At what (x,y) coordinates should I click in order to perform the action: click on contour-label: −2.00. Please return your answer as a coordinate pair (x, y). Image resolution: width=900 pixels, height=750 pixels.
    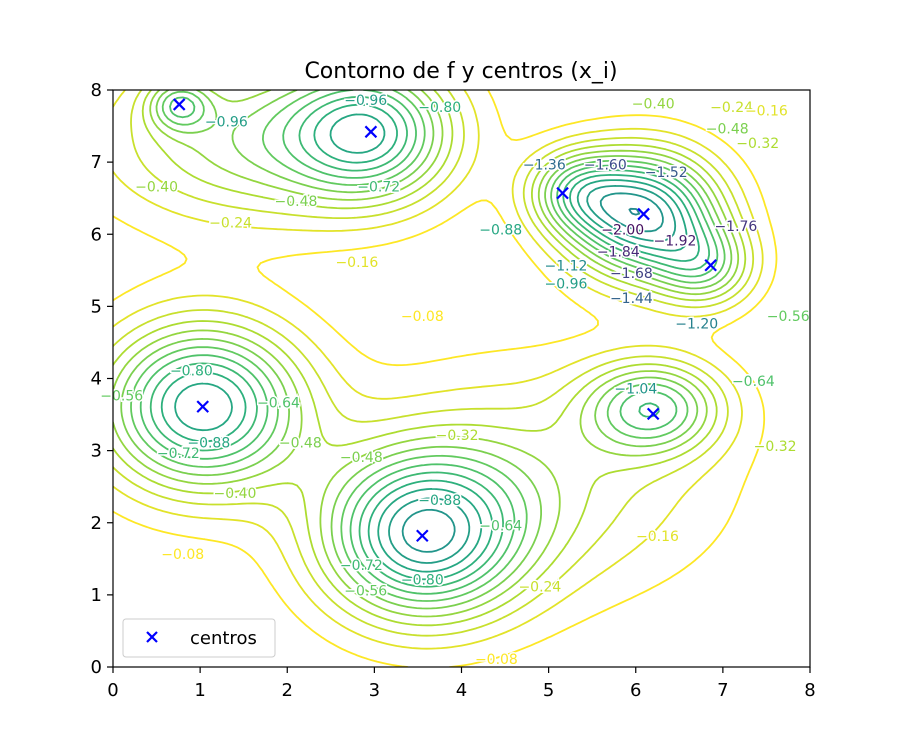
    Looking at the image, I should click on (622, 231).